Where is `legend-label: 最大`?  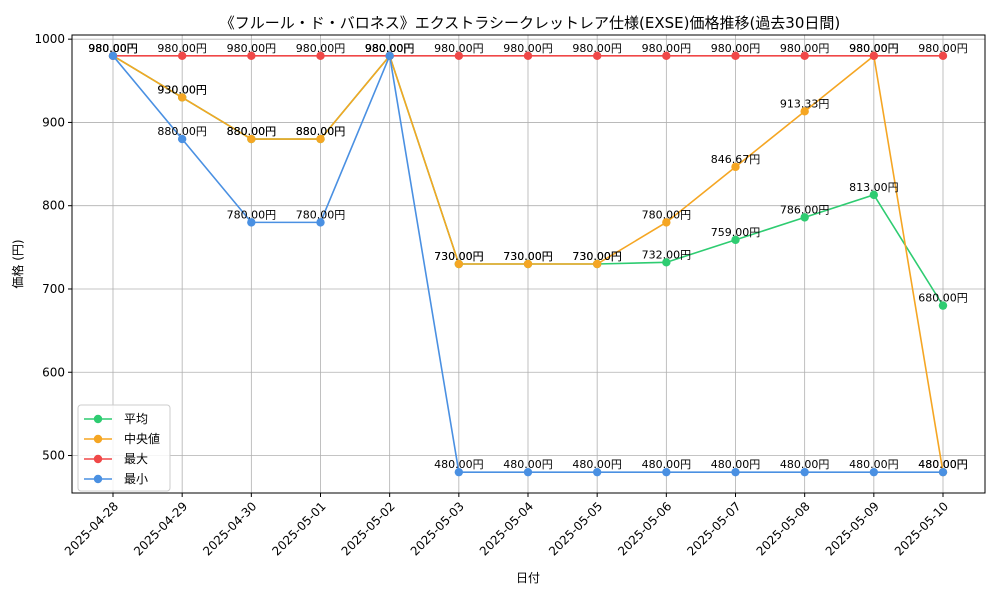
legend-label: 最大 is located at coordinates (136, 459).